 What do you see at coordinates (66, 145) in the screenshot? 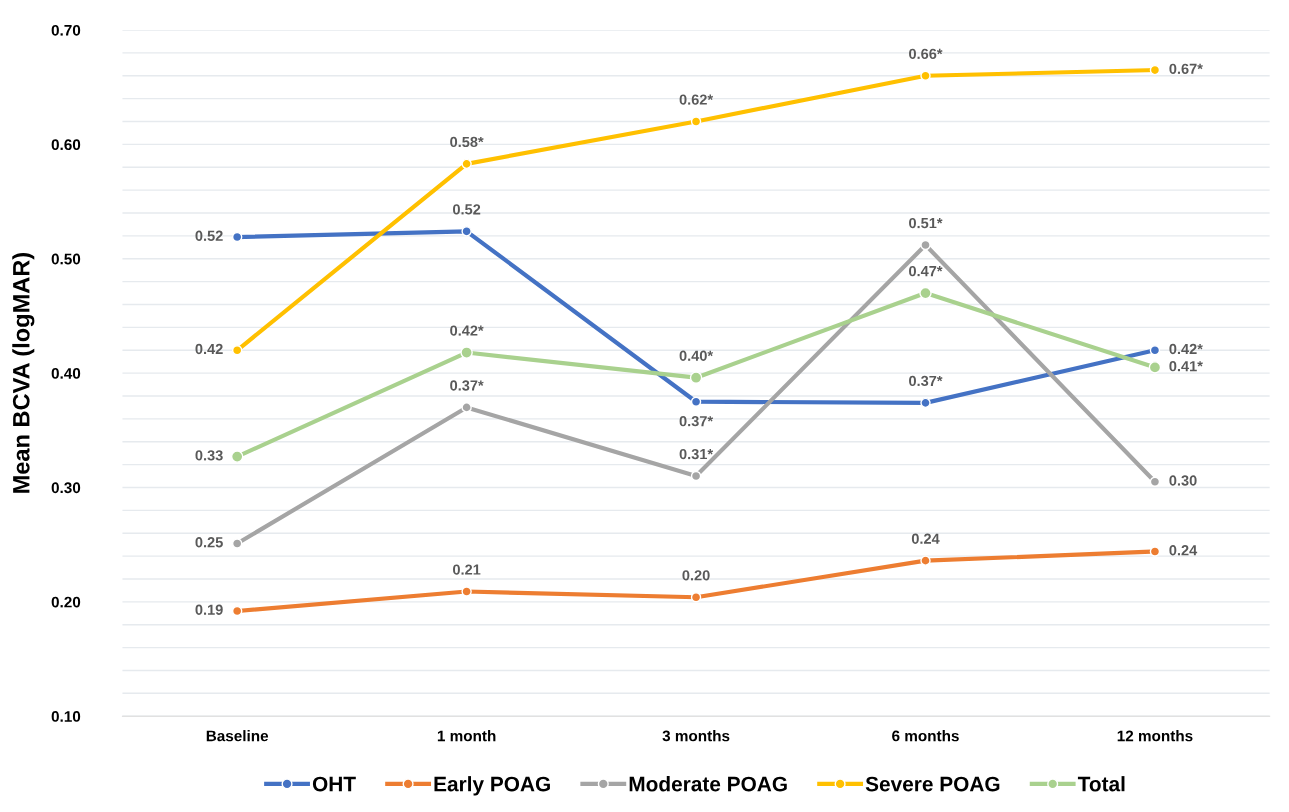
I see `y-tick-label: 0.60` at bounding box center [66, 145].